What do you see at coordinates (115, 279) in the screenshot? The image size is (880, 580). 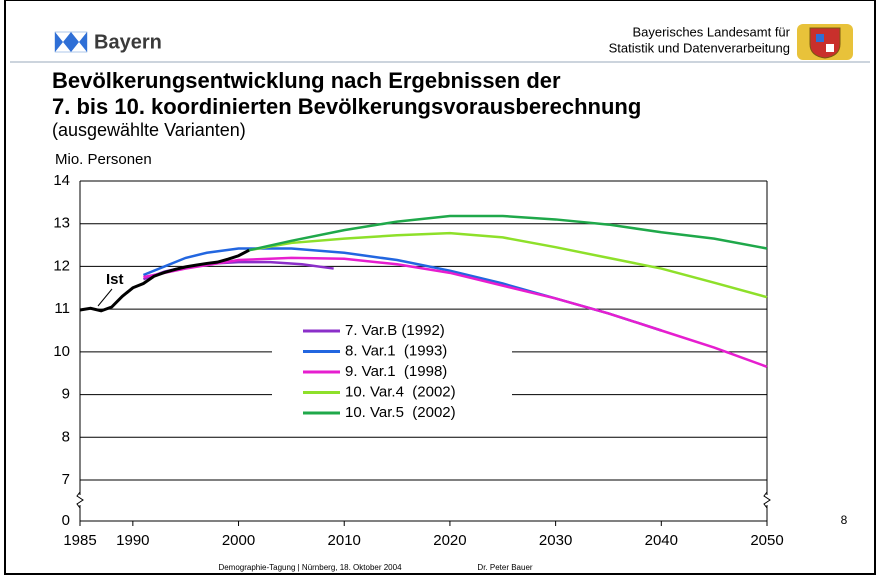 I see `annotation: Ist` at bounding box center [115, 279].